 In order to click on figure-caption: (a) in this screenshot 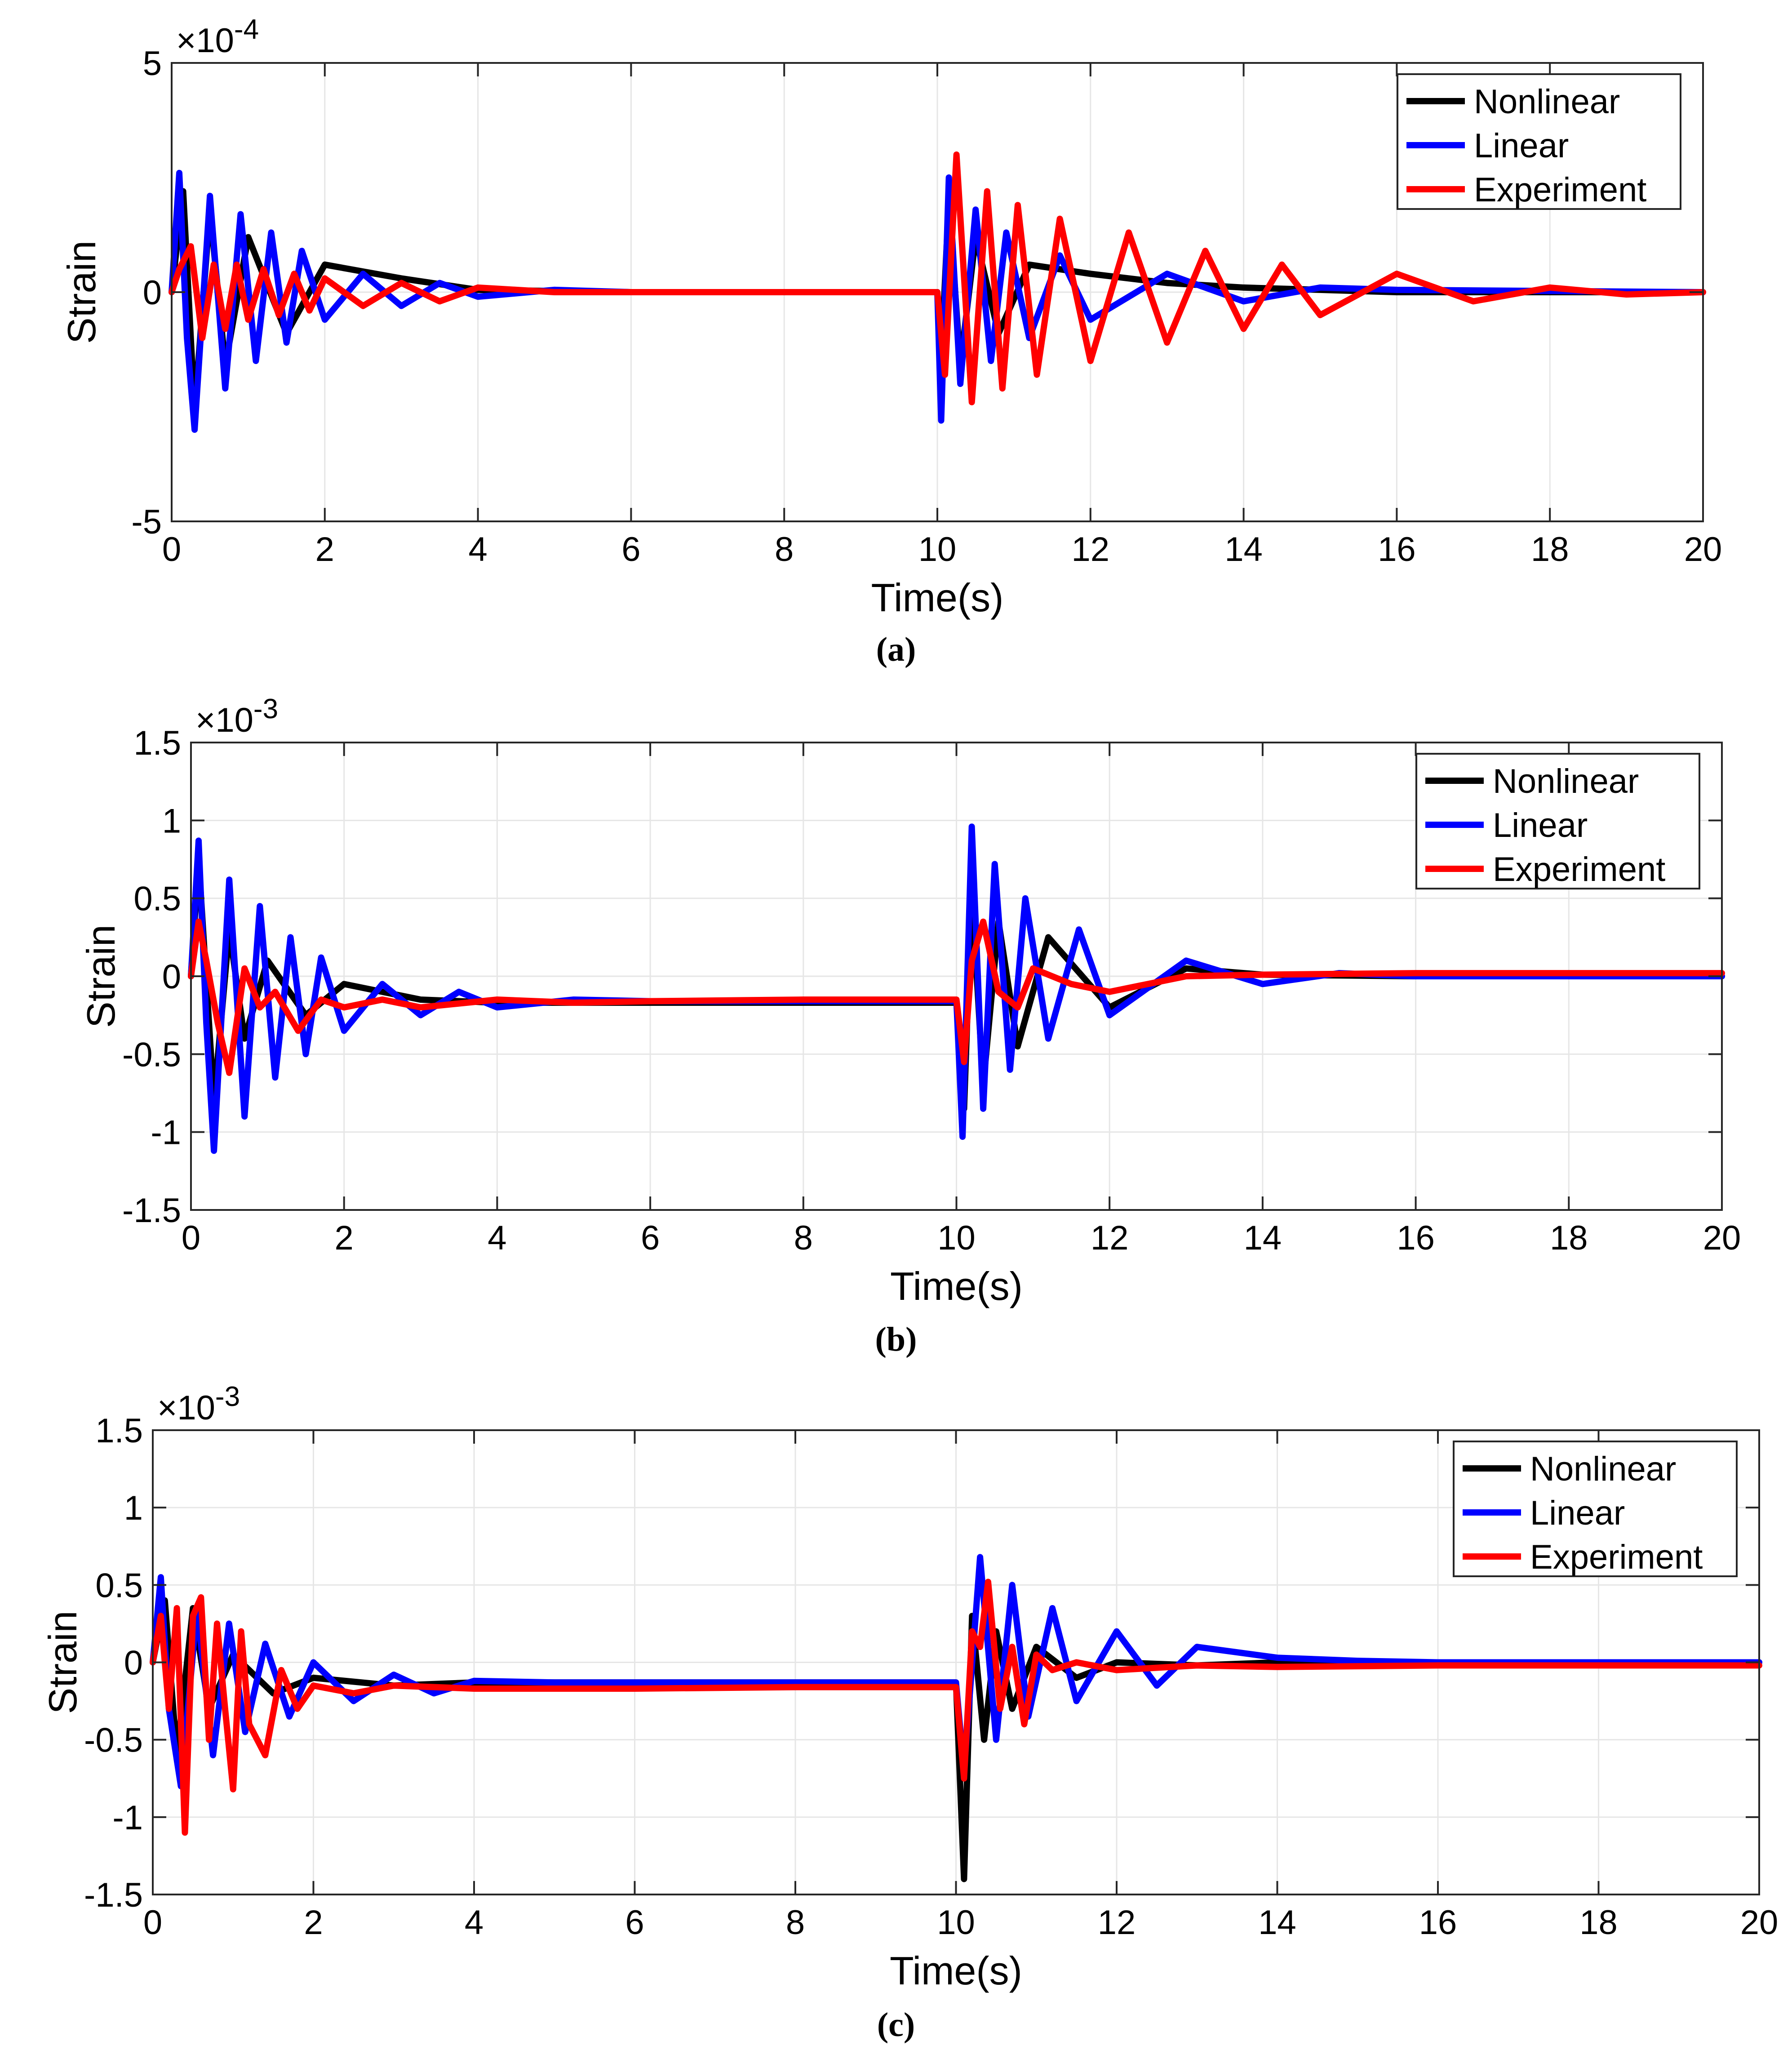, I will do `click(896, 649)`.